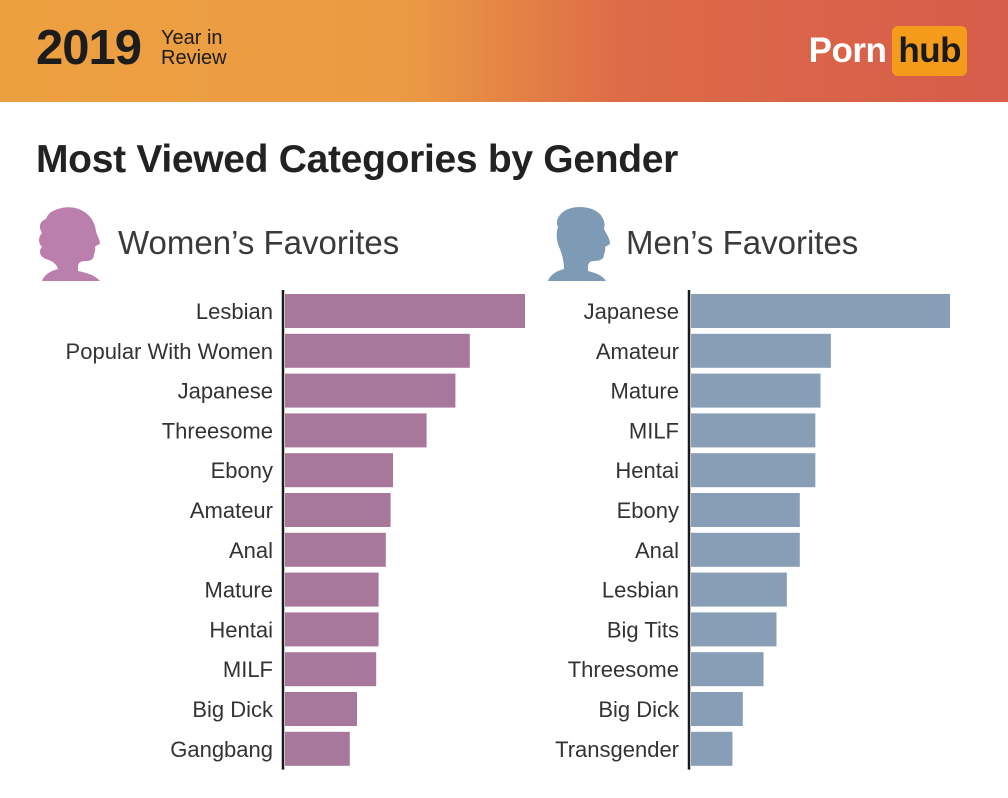  What do you see at coordinates (169, 351) in the screenshot?
I see `women-category-label: Popular With Women` at bounding box center [169, 351].